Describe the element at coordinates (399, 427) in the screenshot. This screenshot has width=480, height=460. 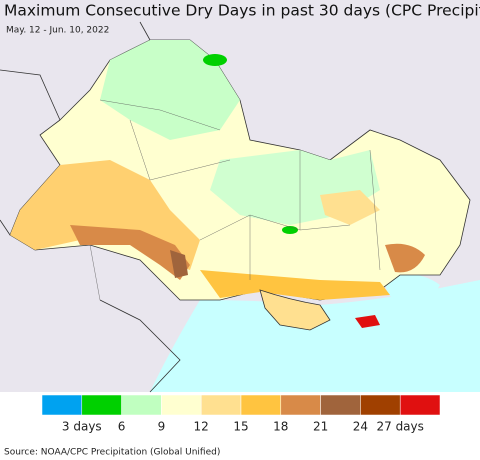
I see `legend-label: 27 days` at that location.